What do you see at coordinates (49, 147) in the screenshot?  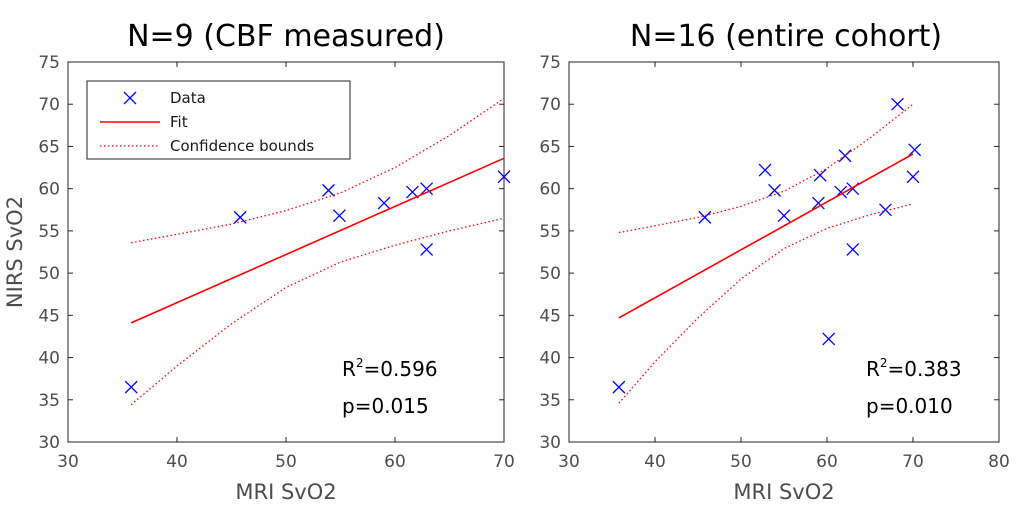 I see `left-y-tick-label: 65` at bounding box center [49, 147].